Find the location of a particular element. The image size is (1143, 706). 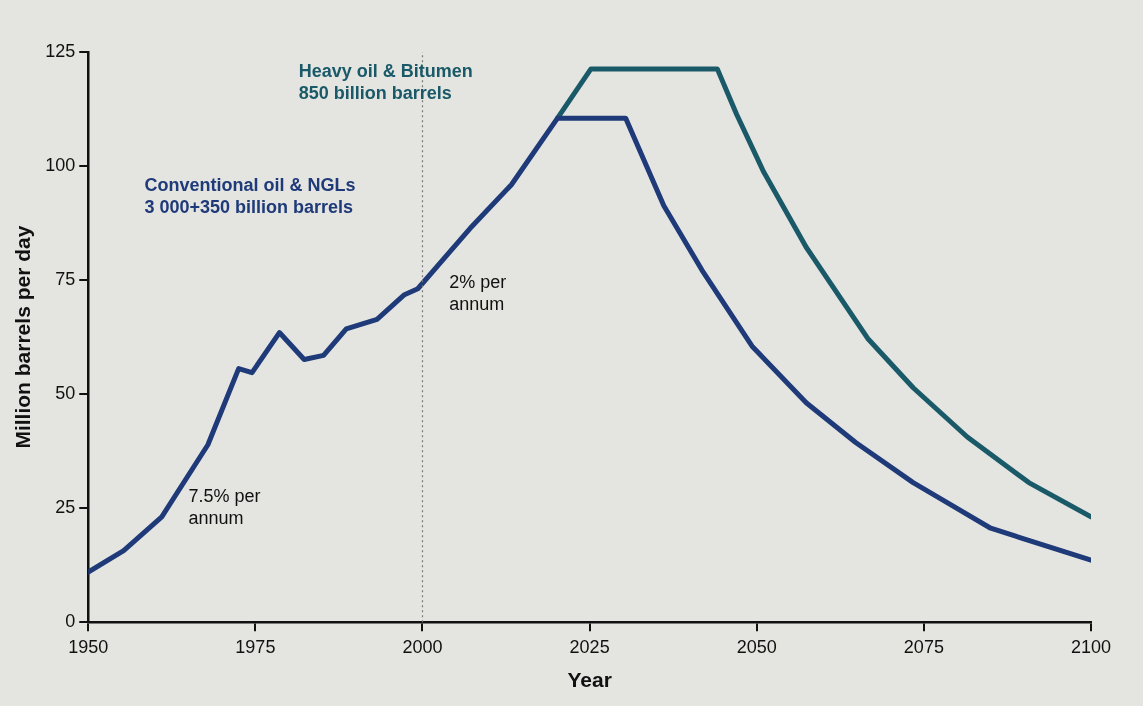

y-tick-label: 100 is located at coordinates (60, 165).